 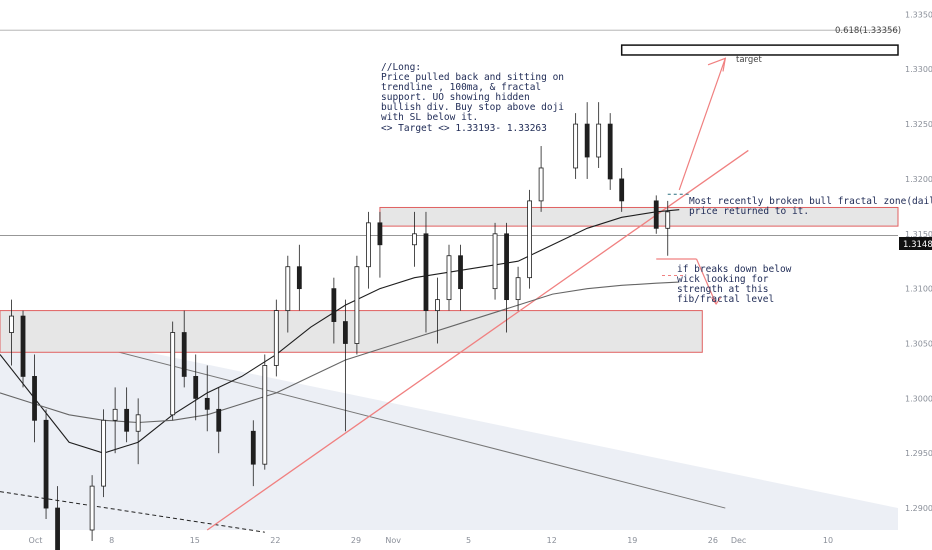 What do you see at coordinates (725, 299) in the screenshot?
I see `breakdown-note-line: fib/fractal level` at bounding box center [725, 299].